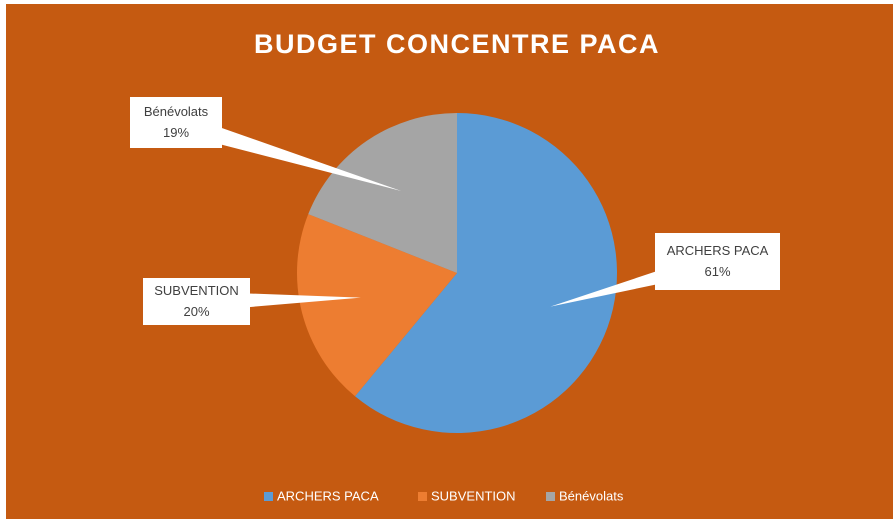 This screenshot has width=893, height=519. Describe the element at coordinates (176, 132) in the screenshot. I see `data-label-value: 19%` at that location.